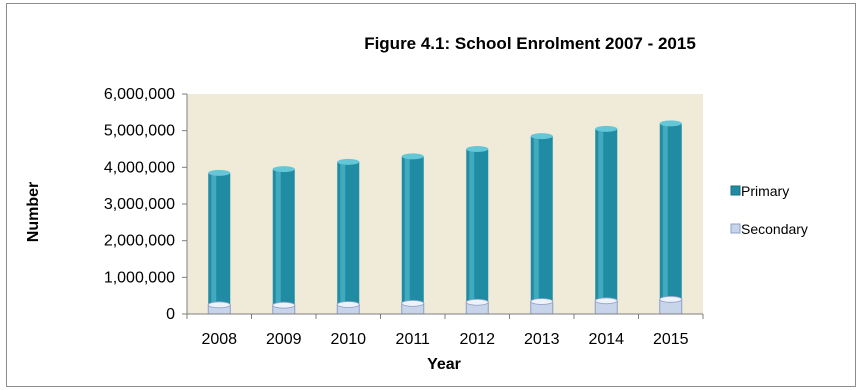  What do you see at coordinates (542, 339) in the screenshot?
I see `x-tick-label: 2013` at bounding box center [542, 339].